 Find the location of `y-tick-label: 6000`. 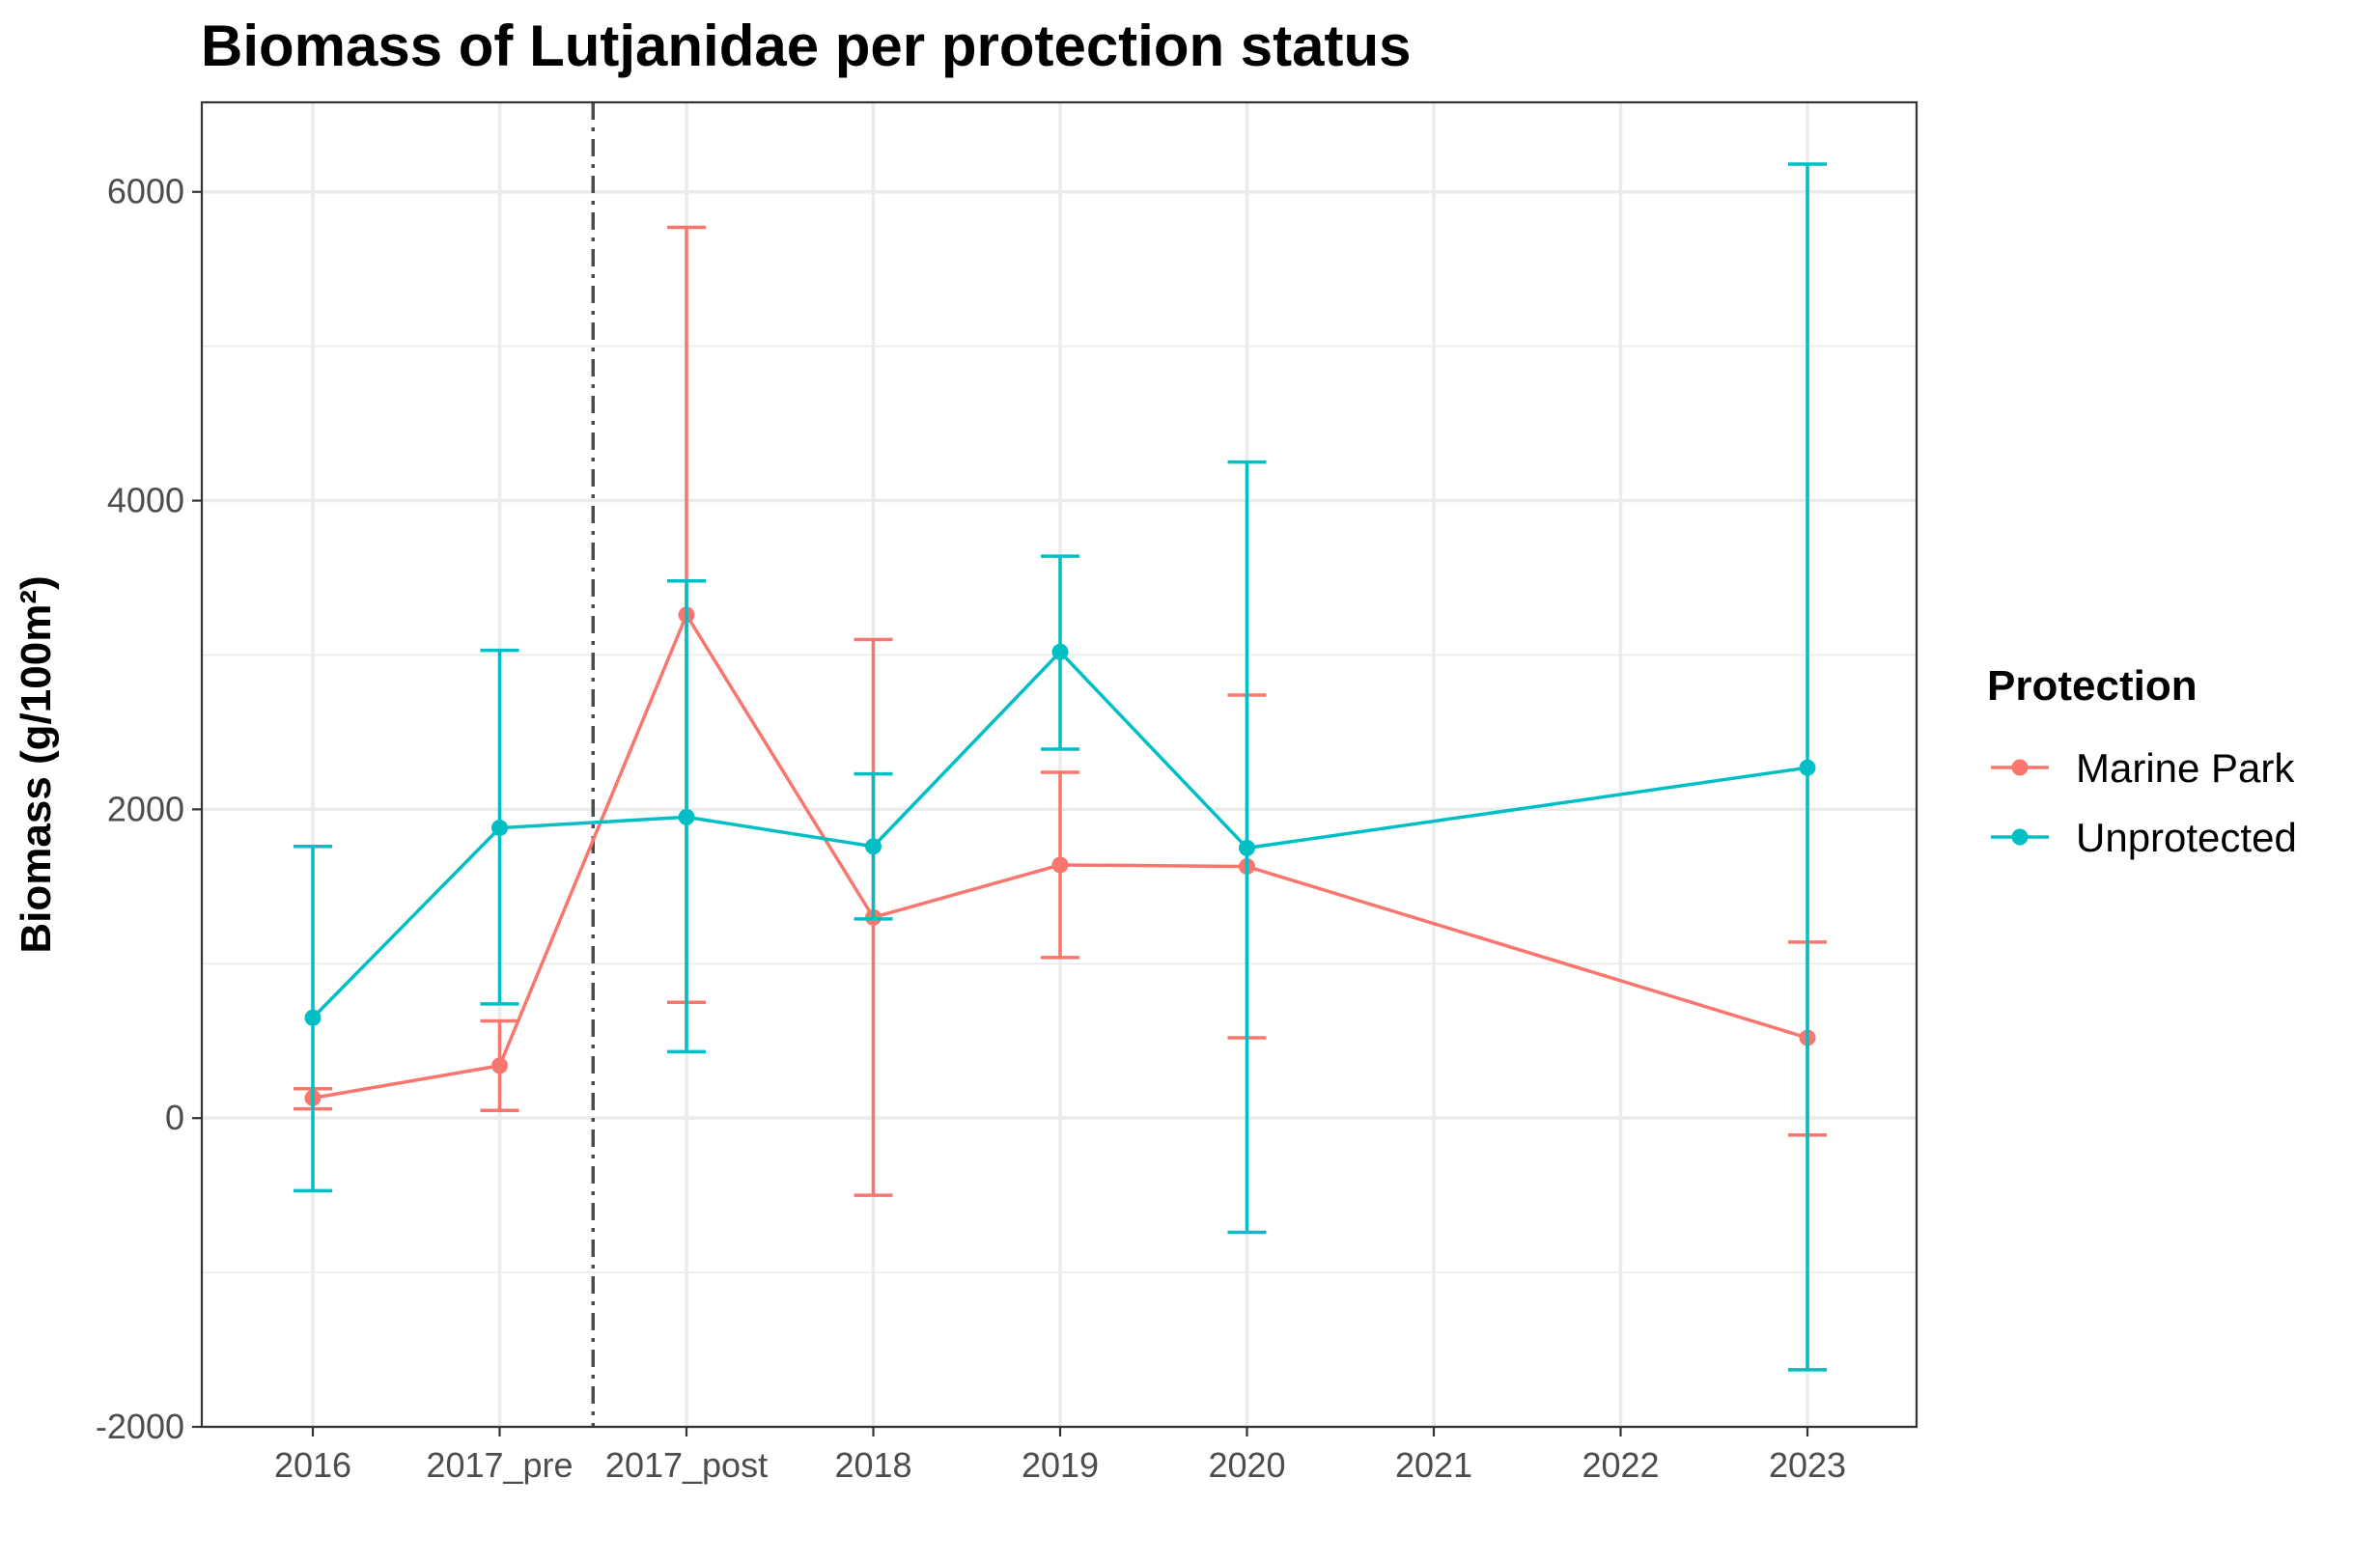

y-tick-label: 6000 is located at coordinates (146, 191).